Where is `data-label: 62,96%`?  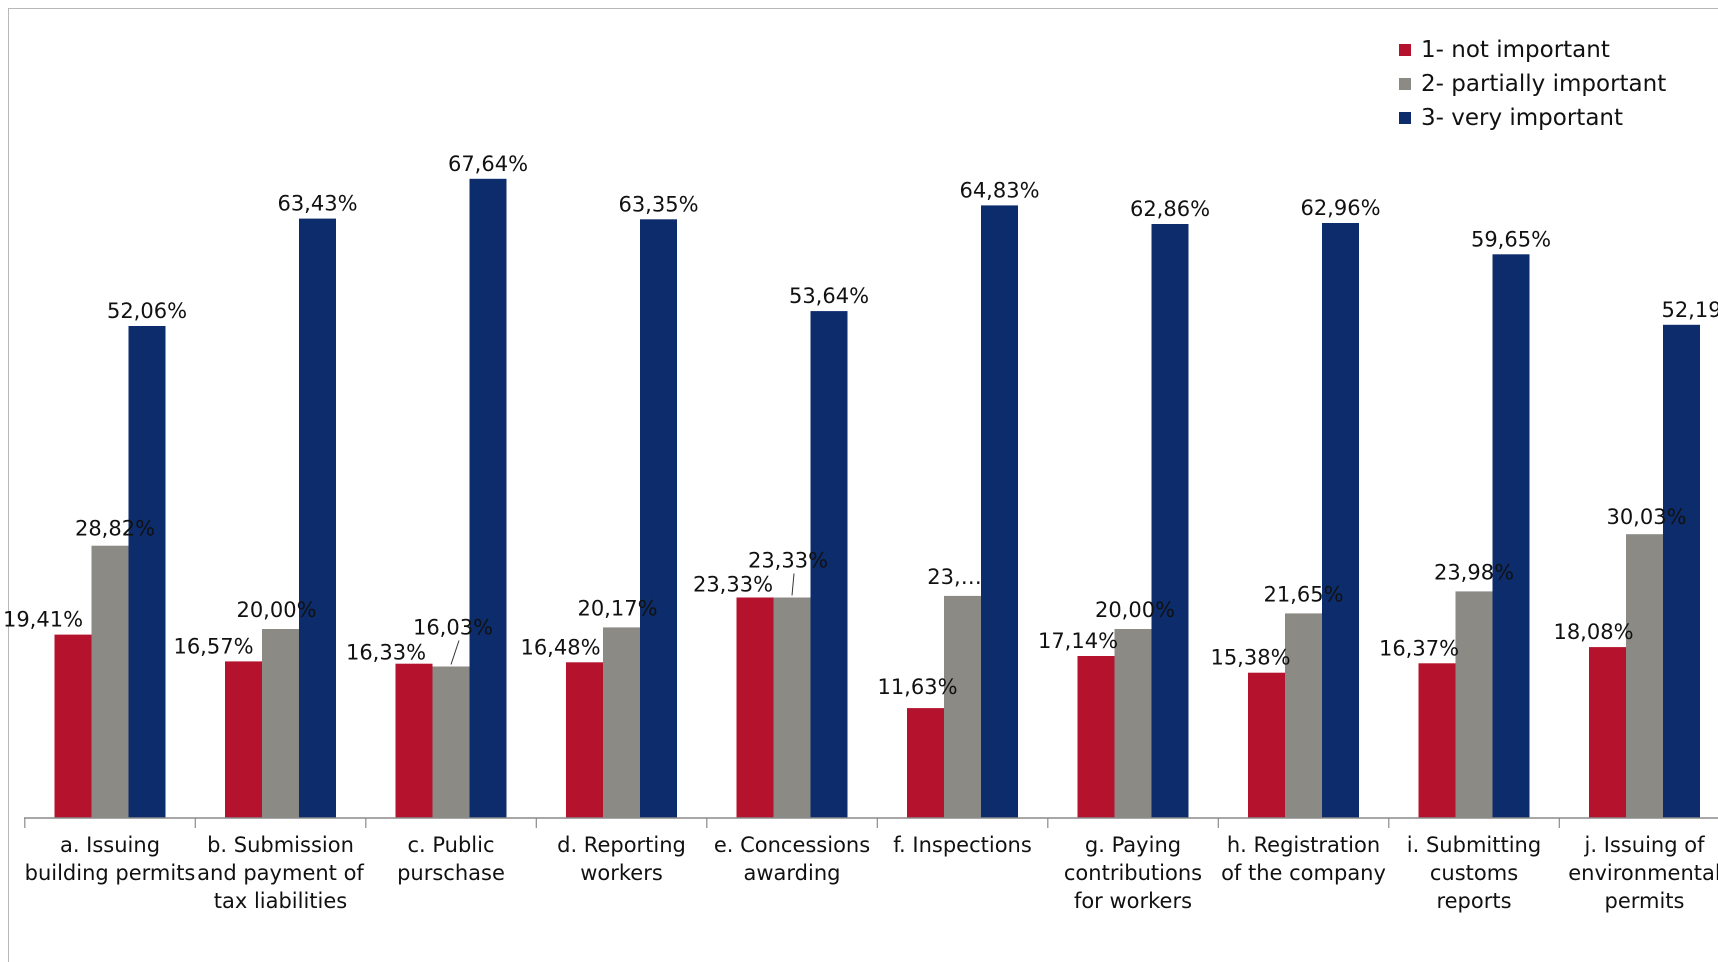 data-label: 62,96% is located at coordinates (1340, 208).